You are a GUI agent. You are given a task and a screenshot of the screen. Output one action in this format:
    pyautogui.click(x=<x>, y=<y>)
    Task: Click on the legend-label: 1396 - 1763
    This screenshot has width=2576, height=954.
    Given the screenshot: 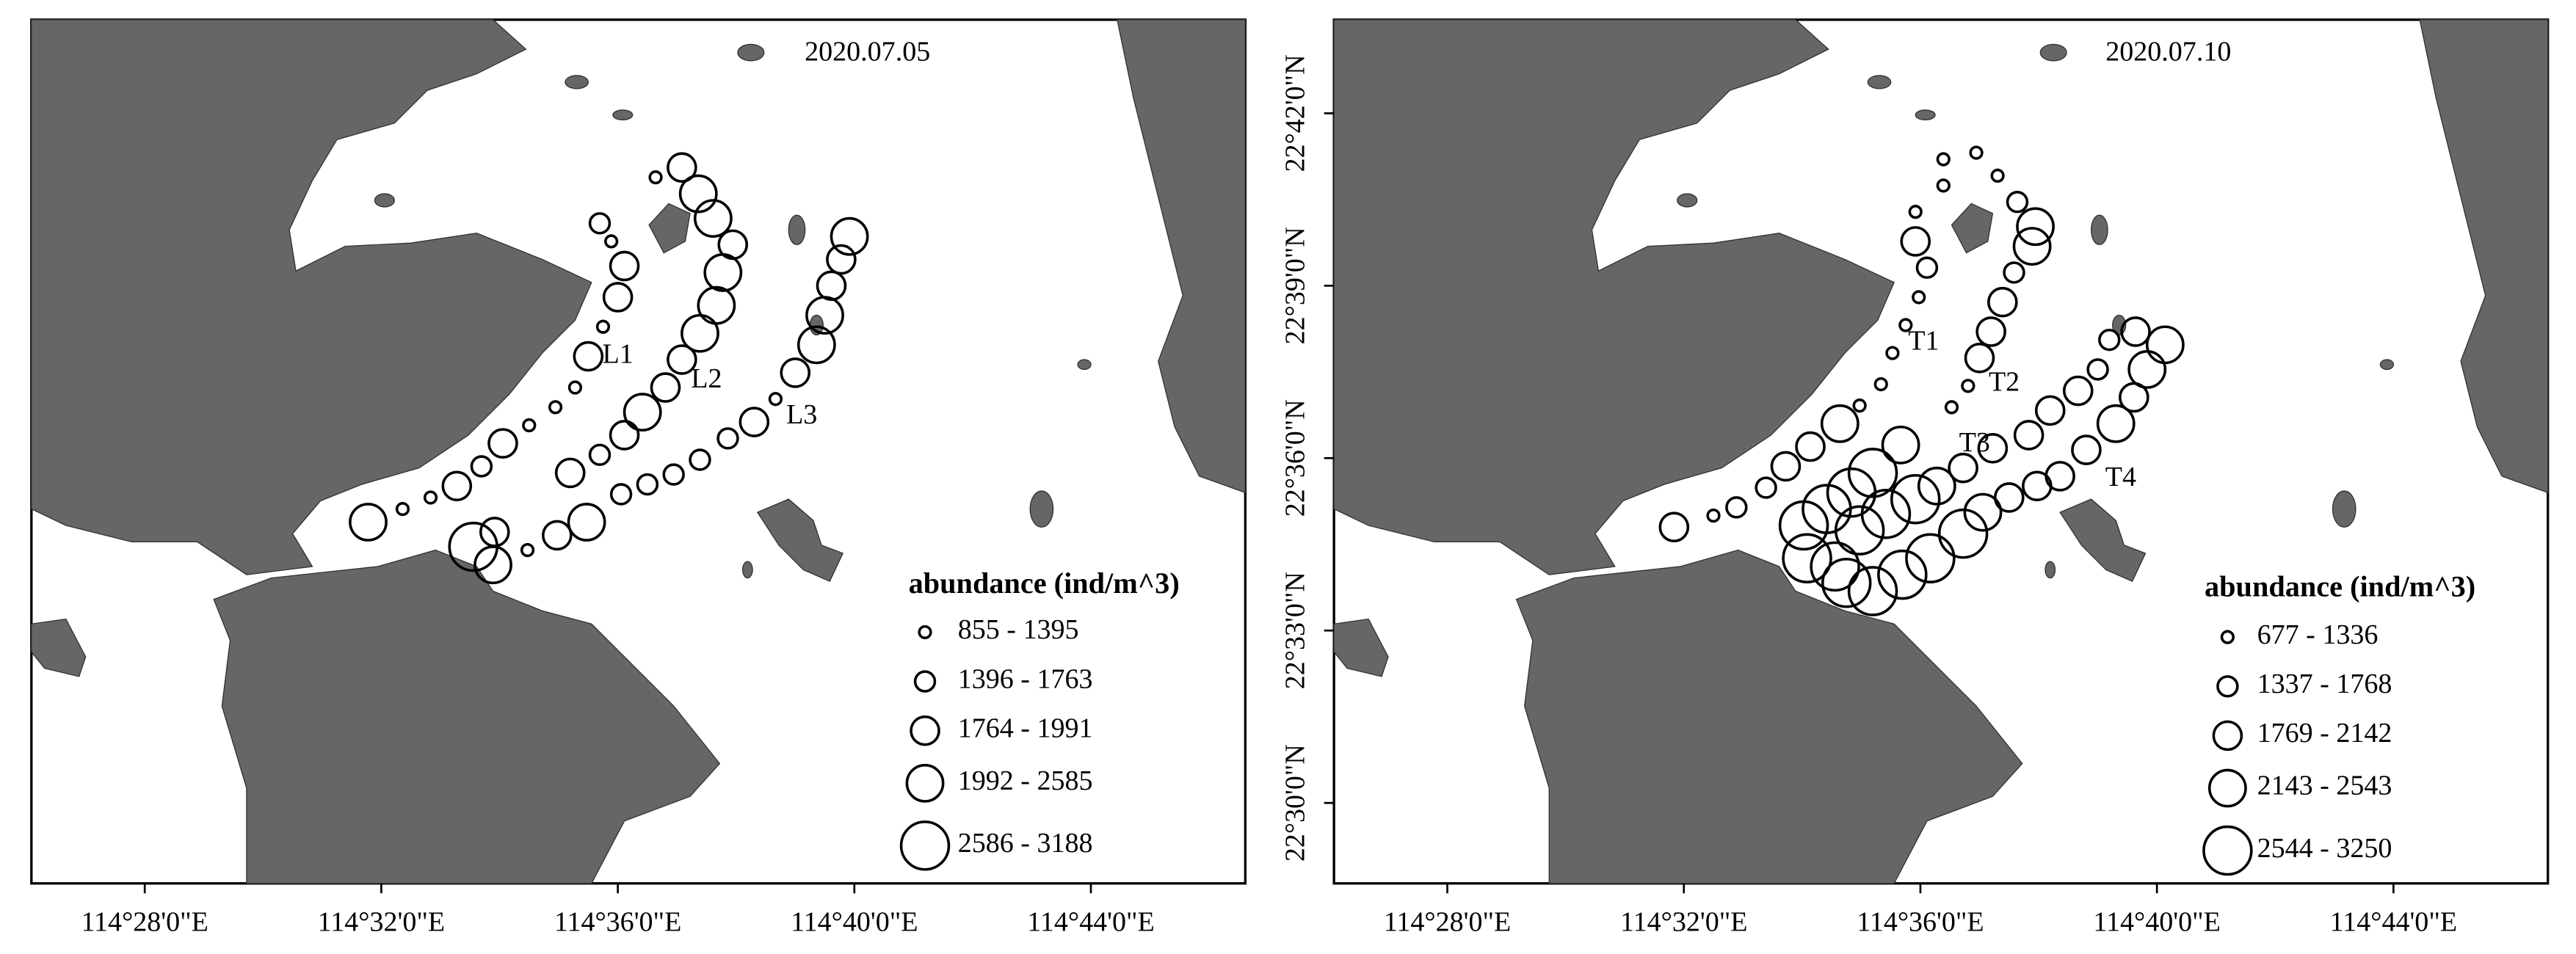 What is the action you would take?
    pyautogui.click(x=1025, y=678)
    